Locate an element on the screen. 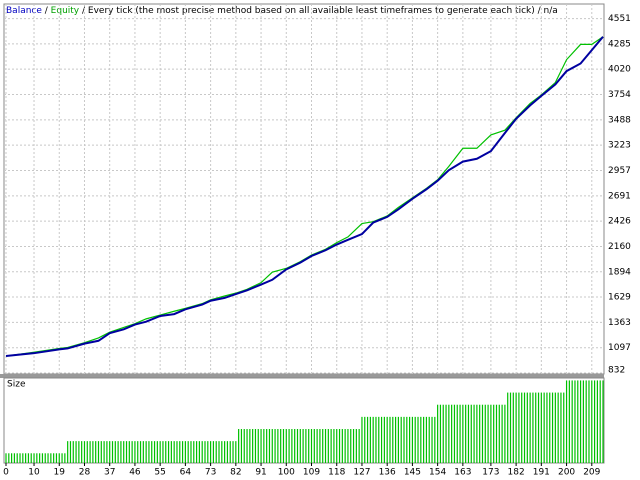 The image size is (640, 480). x-tick-label: 19 is located at coordinates (60, 473).